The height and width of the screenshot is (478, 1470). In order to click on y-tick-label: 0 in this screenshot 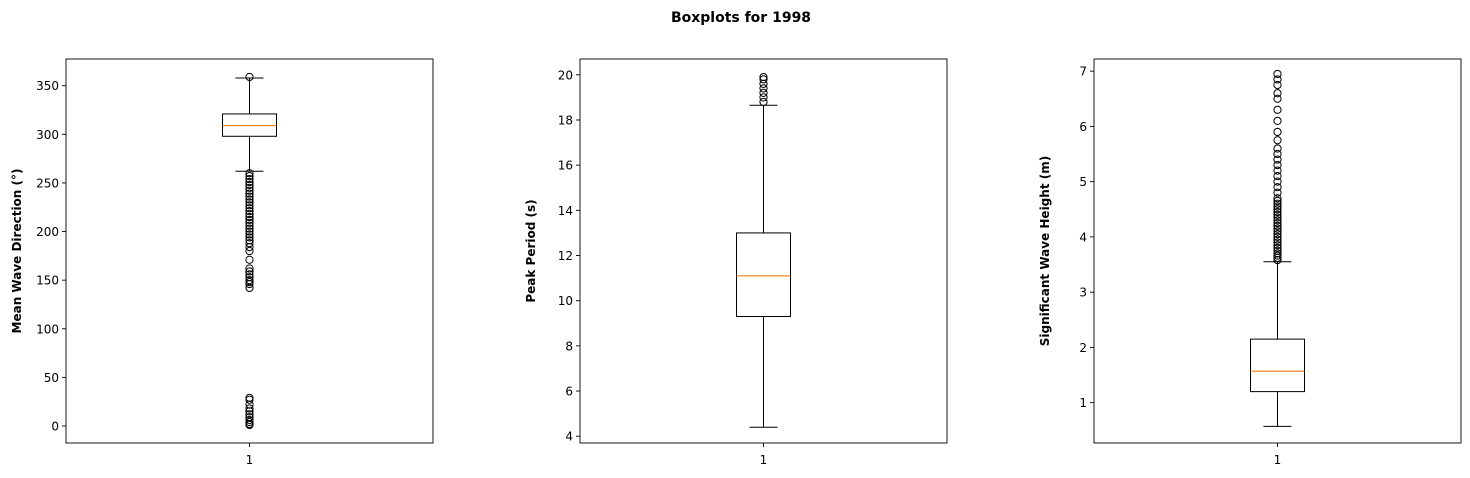, I will do `click(55, 426)`.